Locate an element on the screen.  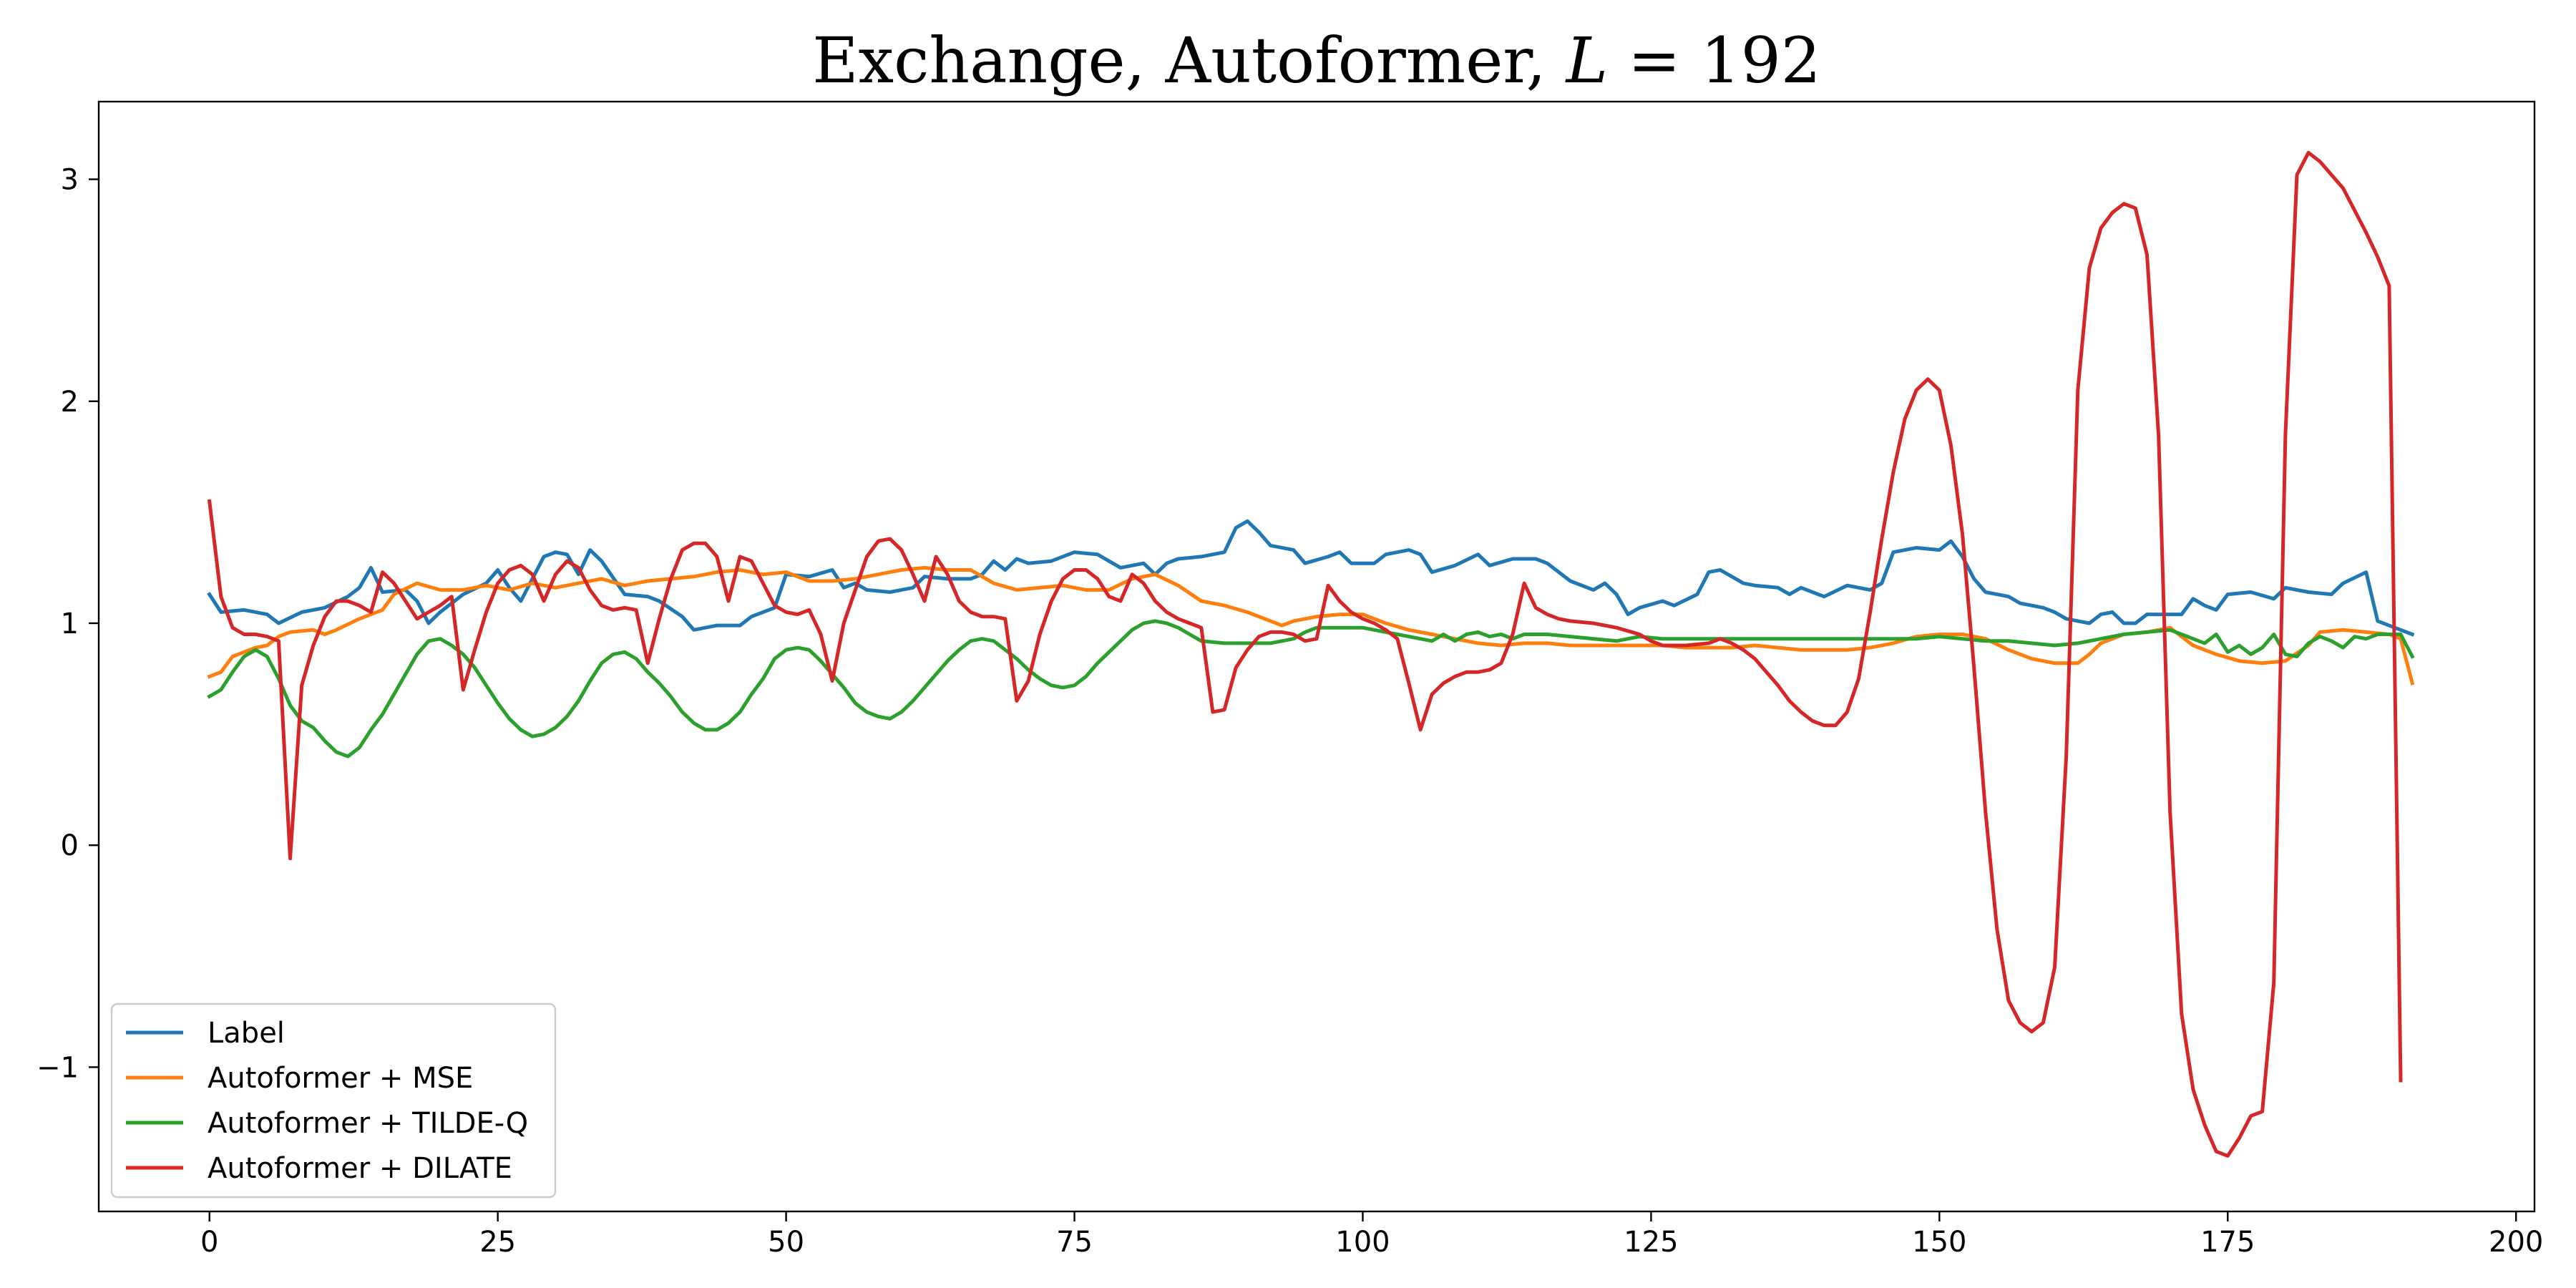
legend-box is located at coordinates (333, 1100).